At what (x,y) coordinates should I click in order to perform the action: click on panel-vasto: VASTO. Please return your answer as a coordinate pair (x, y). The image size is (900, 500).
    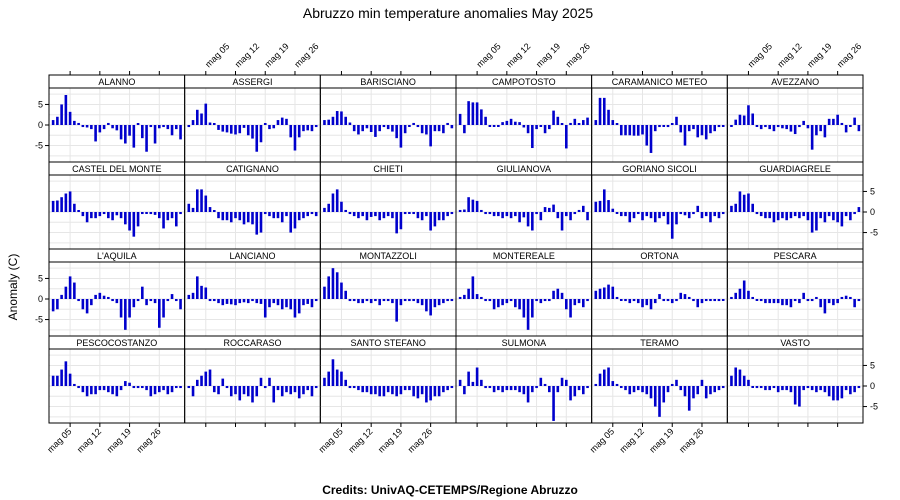
    Looking at the image, I should click on (795, 379).